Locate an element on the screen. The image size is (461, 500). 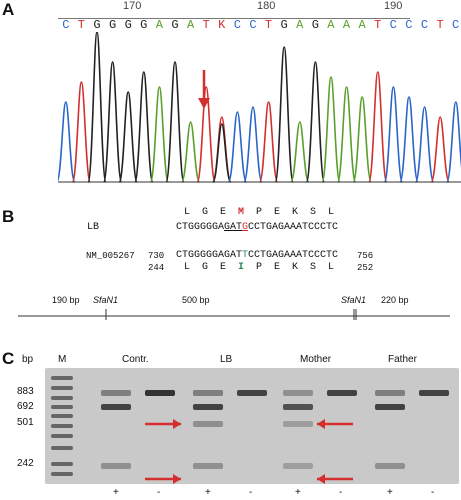
map-left-size: 190 bp is located at coordinates (66, 300).